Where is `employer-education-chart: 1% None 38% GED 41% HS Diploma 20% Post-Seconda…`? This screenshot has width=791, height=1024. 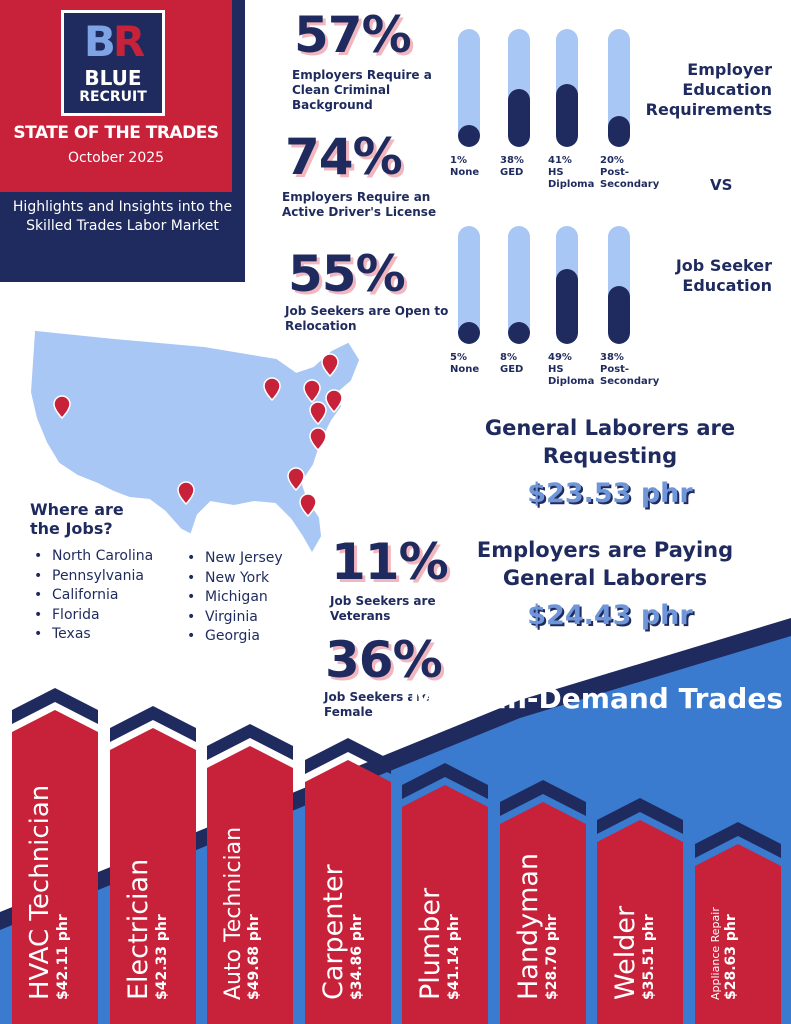 employer-education-chart: 1% None 38% GED 41% HS Diploma 20% Post-Seconda… is located at coordinates (565, 115).